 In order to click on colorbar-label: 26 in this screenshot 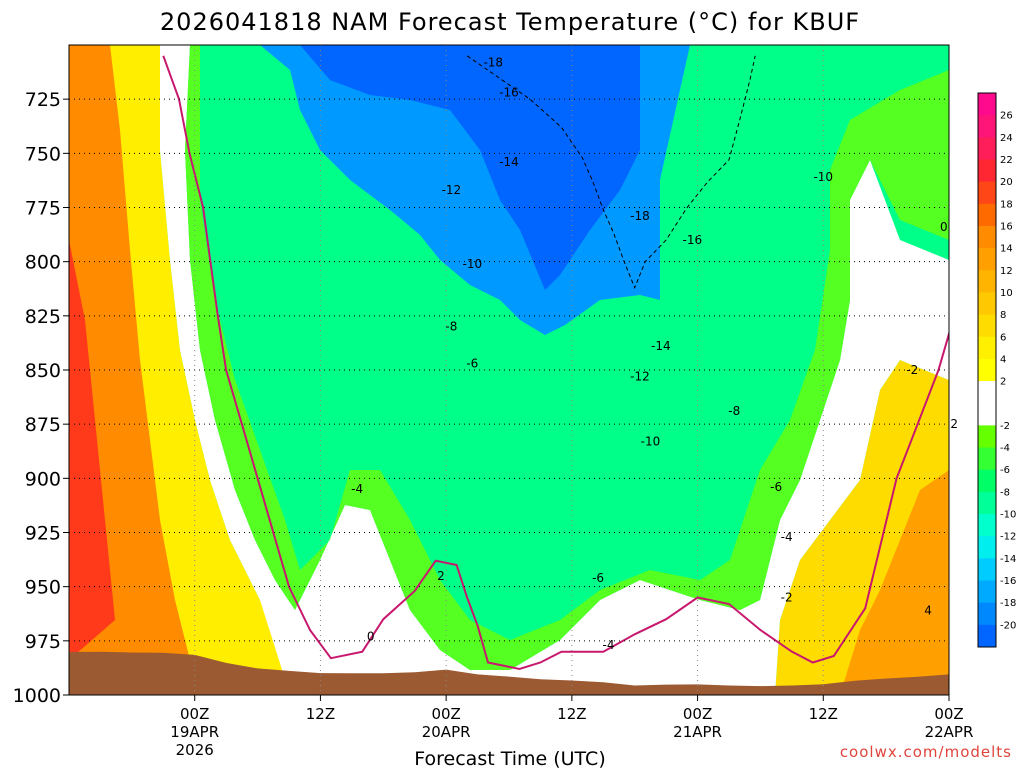, I will do `click(1006, 116)`.